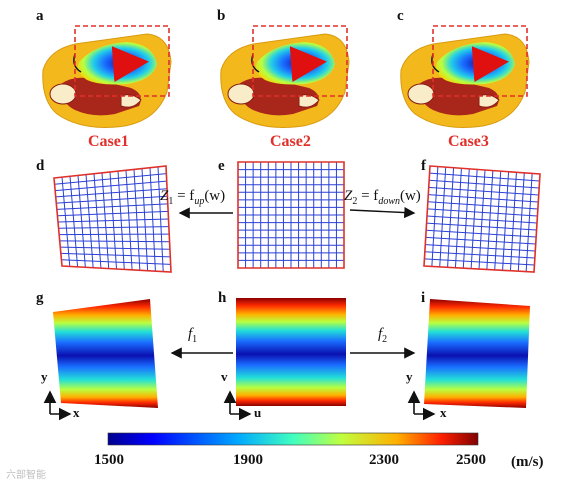 The image size is (578, 485). What do you see at coordinates (258, 412) in the screenshot?
I see `axis-label-u: u` at bounding box center [258, 412].